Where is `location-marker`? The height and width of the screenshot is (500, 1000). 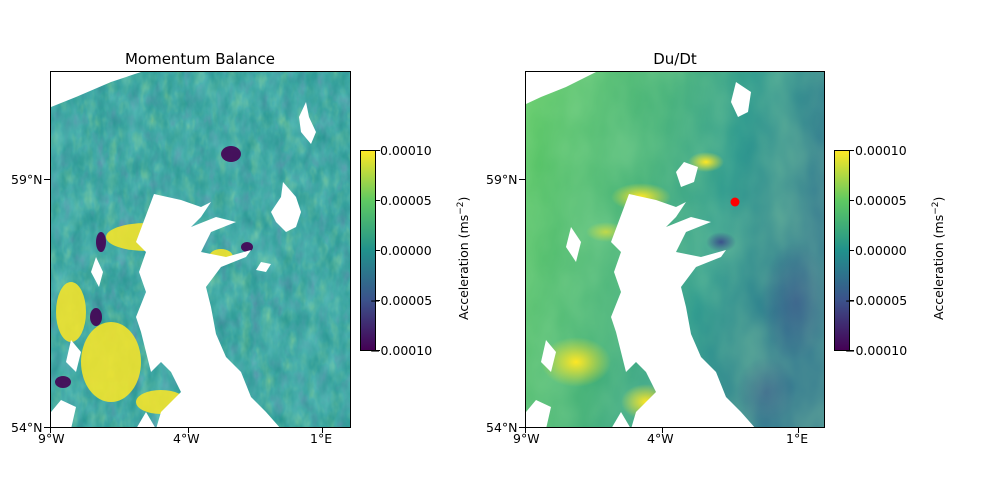
location-marker is located at coordinates (735, 202).